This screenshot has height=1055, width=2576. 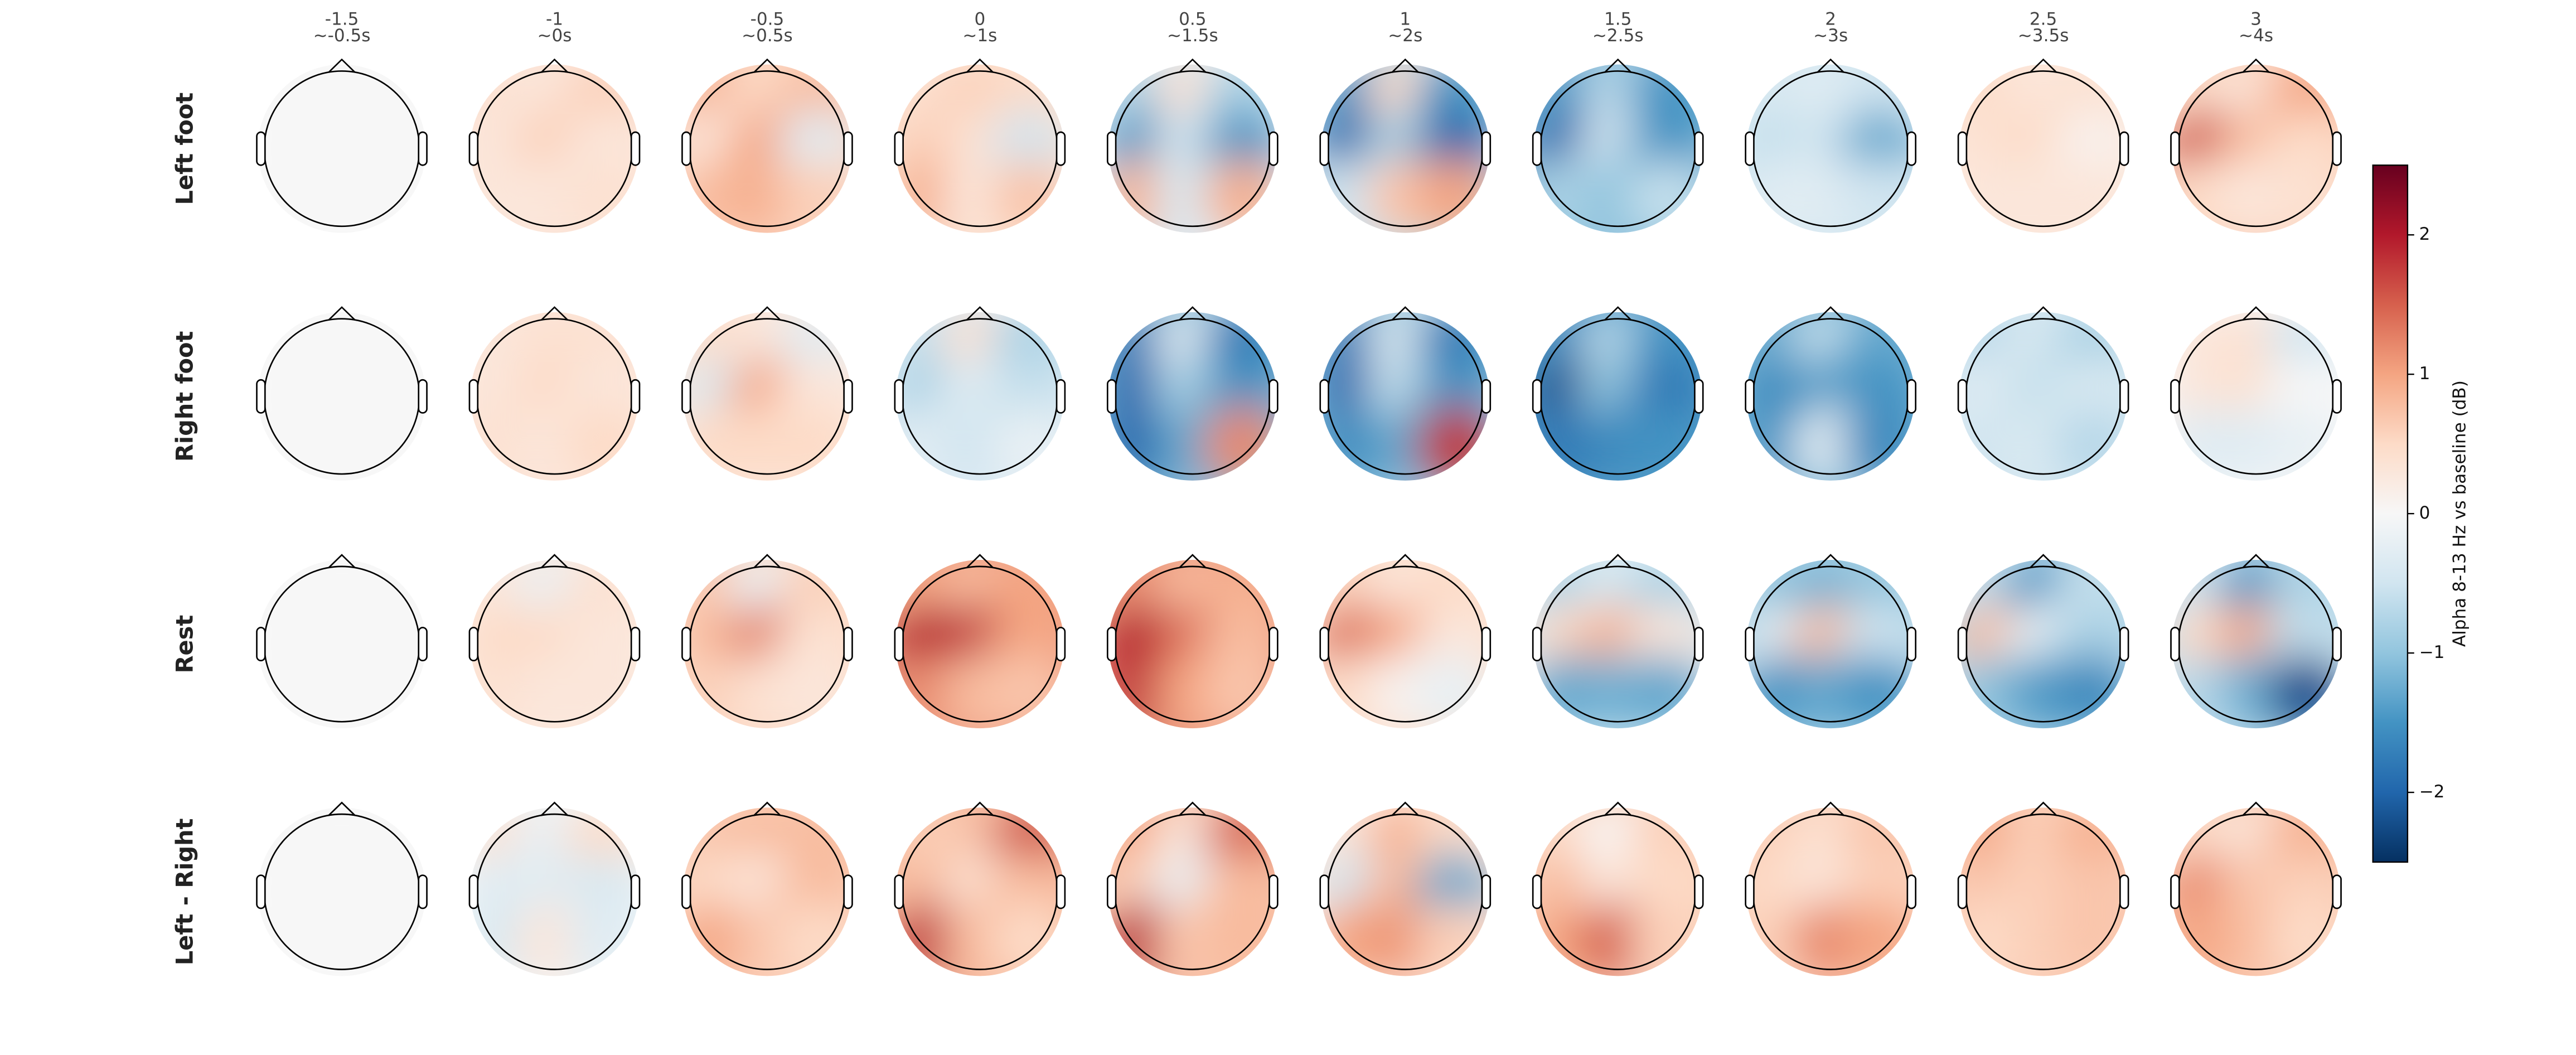 I want to click on column-window: ~-0.5s, so click(x=342, y=36).